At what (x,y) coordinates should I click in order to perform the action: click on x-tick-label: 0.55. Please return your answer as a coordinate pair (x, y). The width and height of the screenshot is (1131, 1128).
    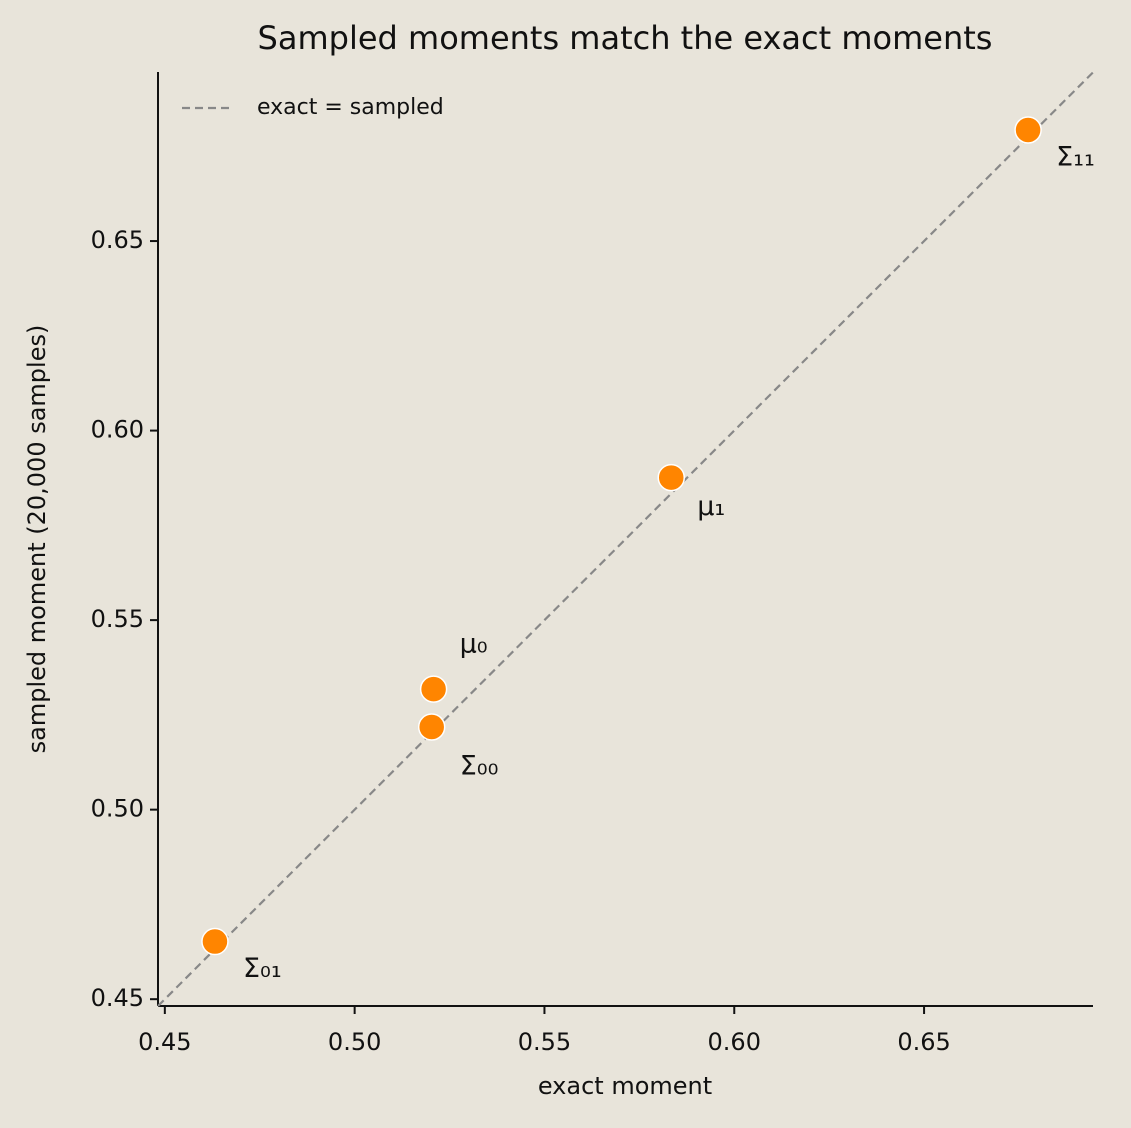
    Looking at the image, I should click on (544, 1042).